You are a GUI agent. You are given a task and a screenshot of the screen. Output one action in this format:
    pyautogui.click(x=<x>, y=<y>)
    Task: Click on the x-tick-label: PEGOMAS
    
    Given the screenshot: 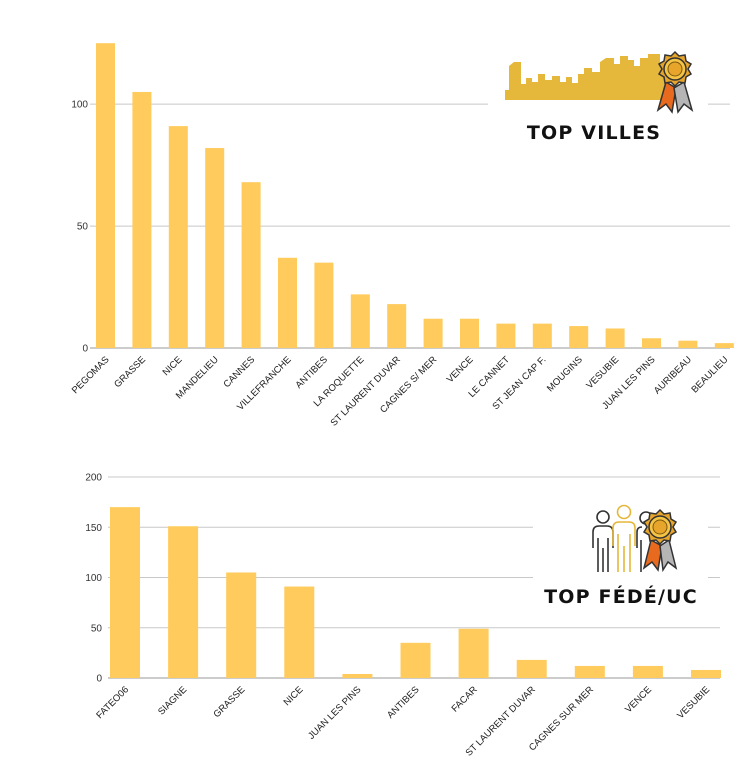 What is the action you would take?
    pyautogui.click(x=91, y=375)
    